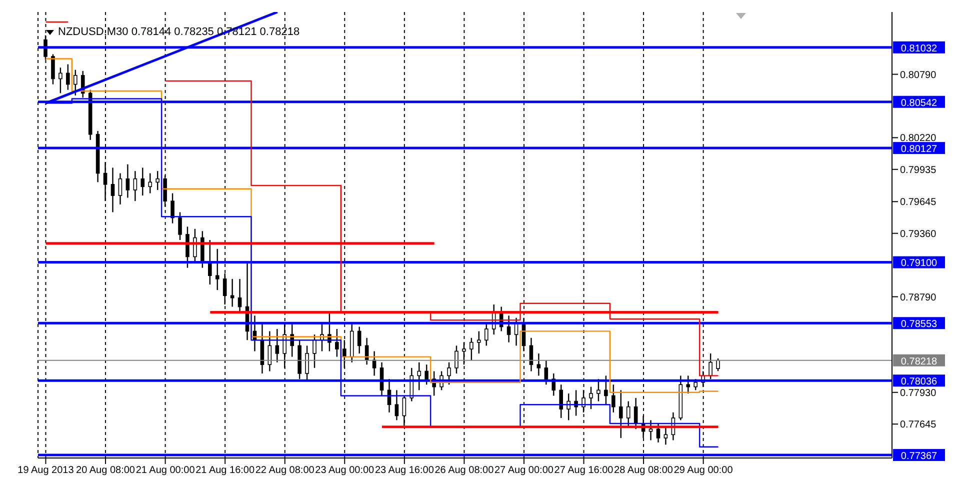  Describe the element at coordinates (918, 75) in the screenshot. I see `y-tick-label: 0.80790` at that location.